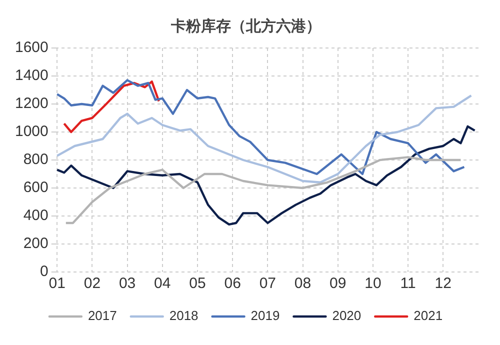 This screenshot has width=500, height=345. Describe the element at coordinates (338, 283) in the screenshot. I see `x-tick-label: 09` at that location.